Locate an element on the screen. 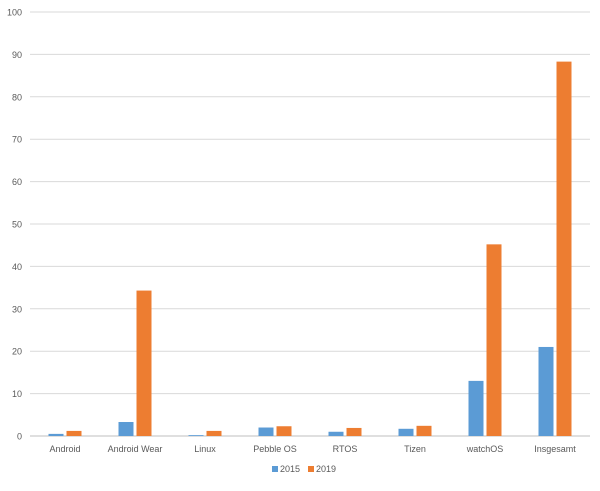 The height and width of the screenshot is (491, 600). x-tick-label: Android Wear is located at coordinates (135, 449).